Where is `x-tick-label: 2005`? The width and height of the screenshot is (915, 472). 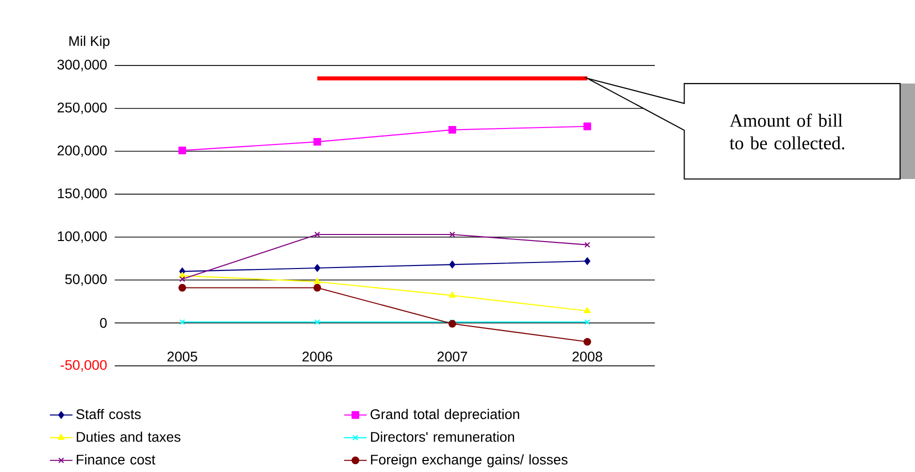
x-tick-label: 2005 is located at coordinates (182, 357).